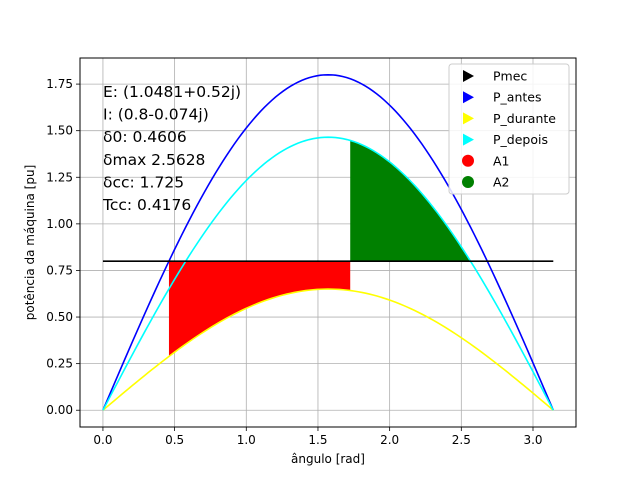  I want to click on x-tick-label: 1.0, so click(246, 440).